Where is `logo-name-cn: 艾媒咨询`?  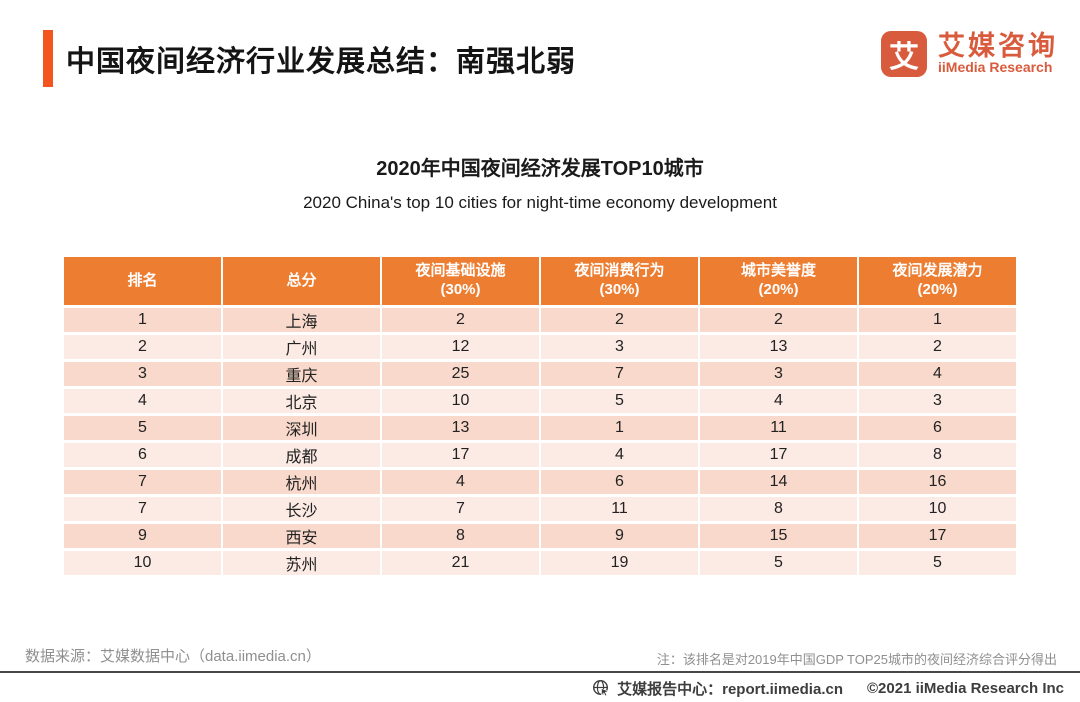
logo-name-cn: 艾媒咨询 is located at coordinates (998, 46).